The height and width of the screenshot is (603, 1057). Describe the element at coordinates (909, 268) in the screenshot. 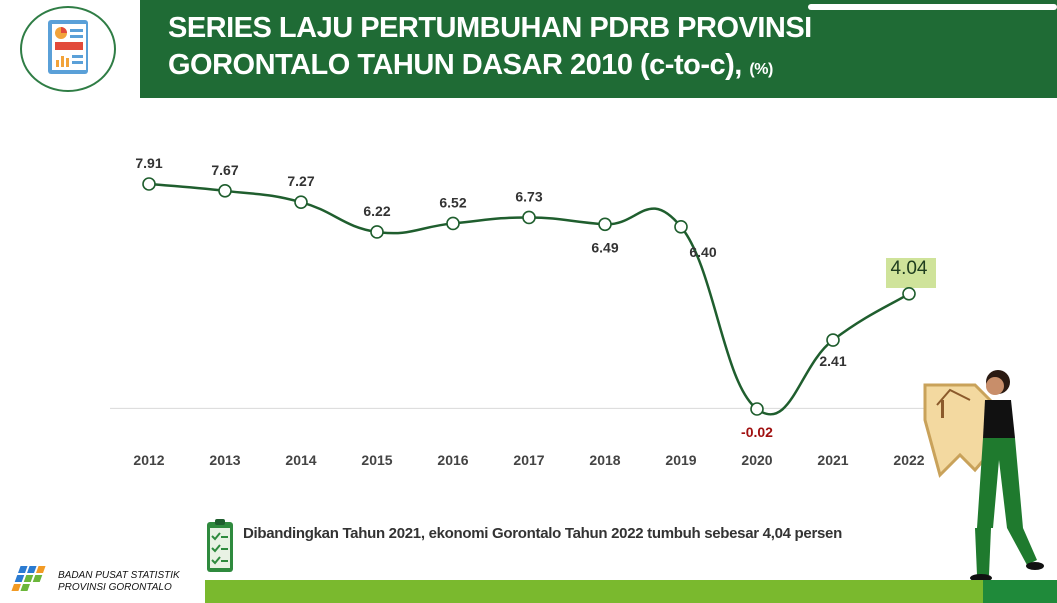

I see `data-label: 4.04` at that location.